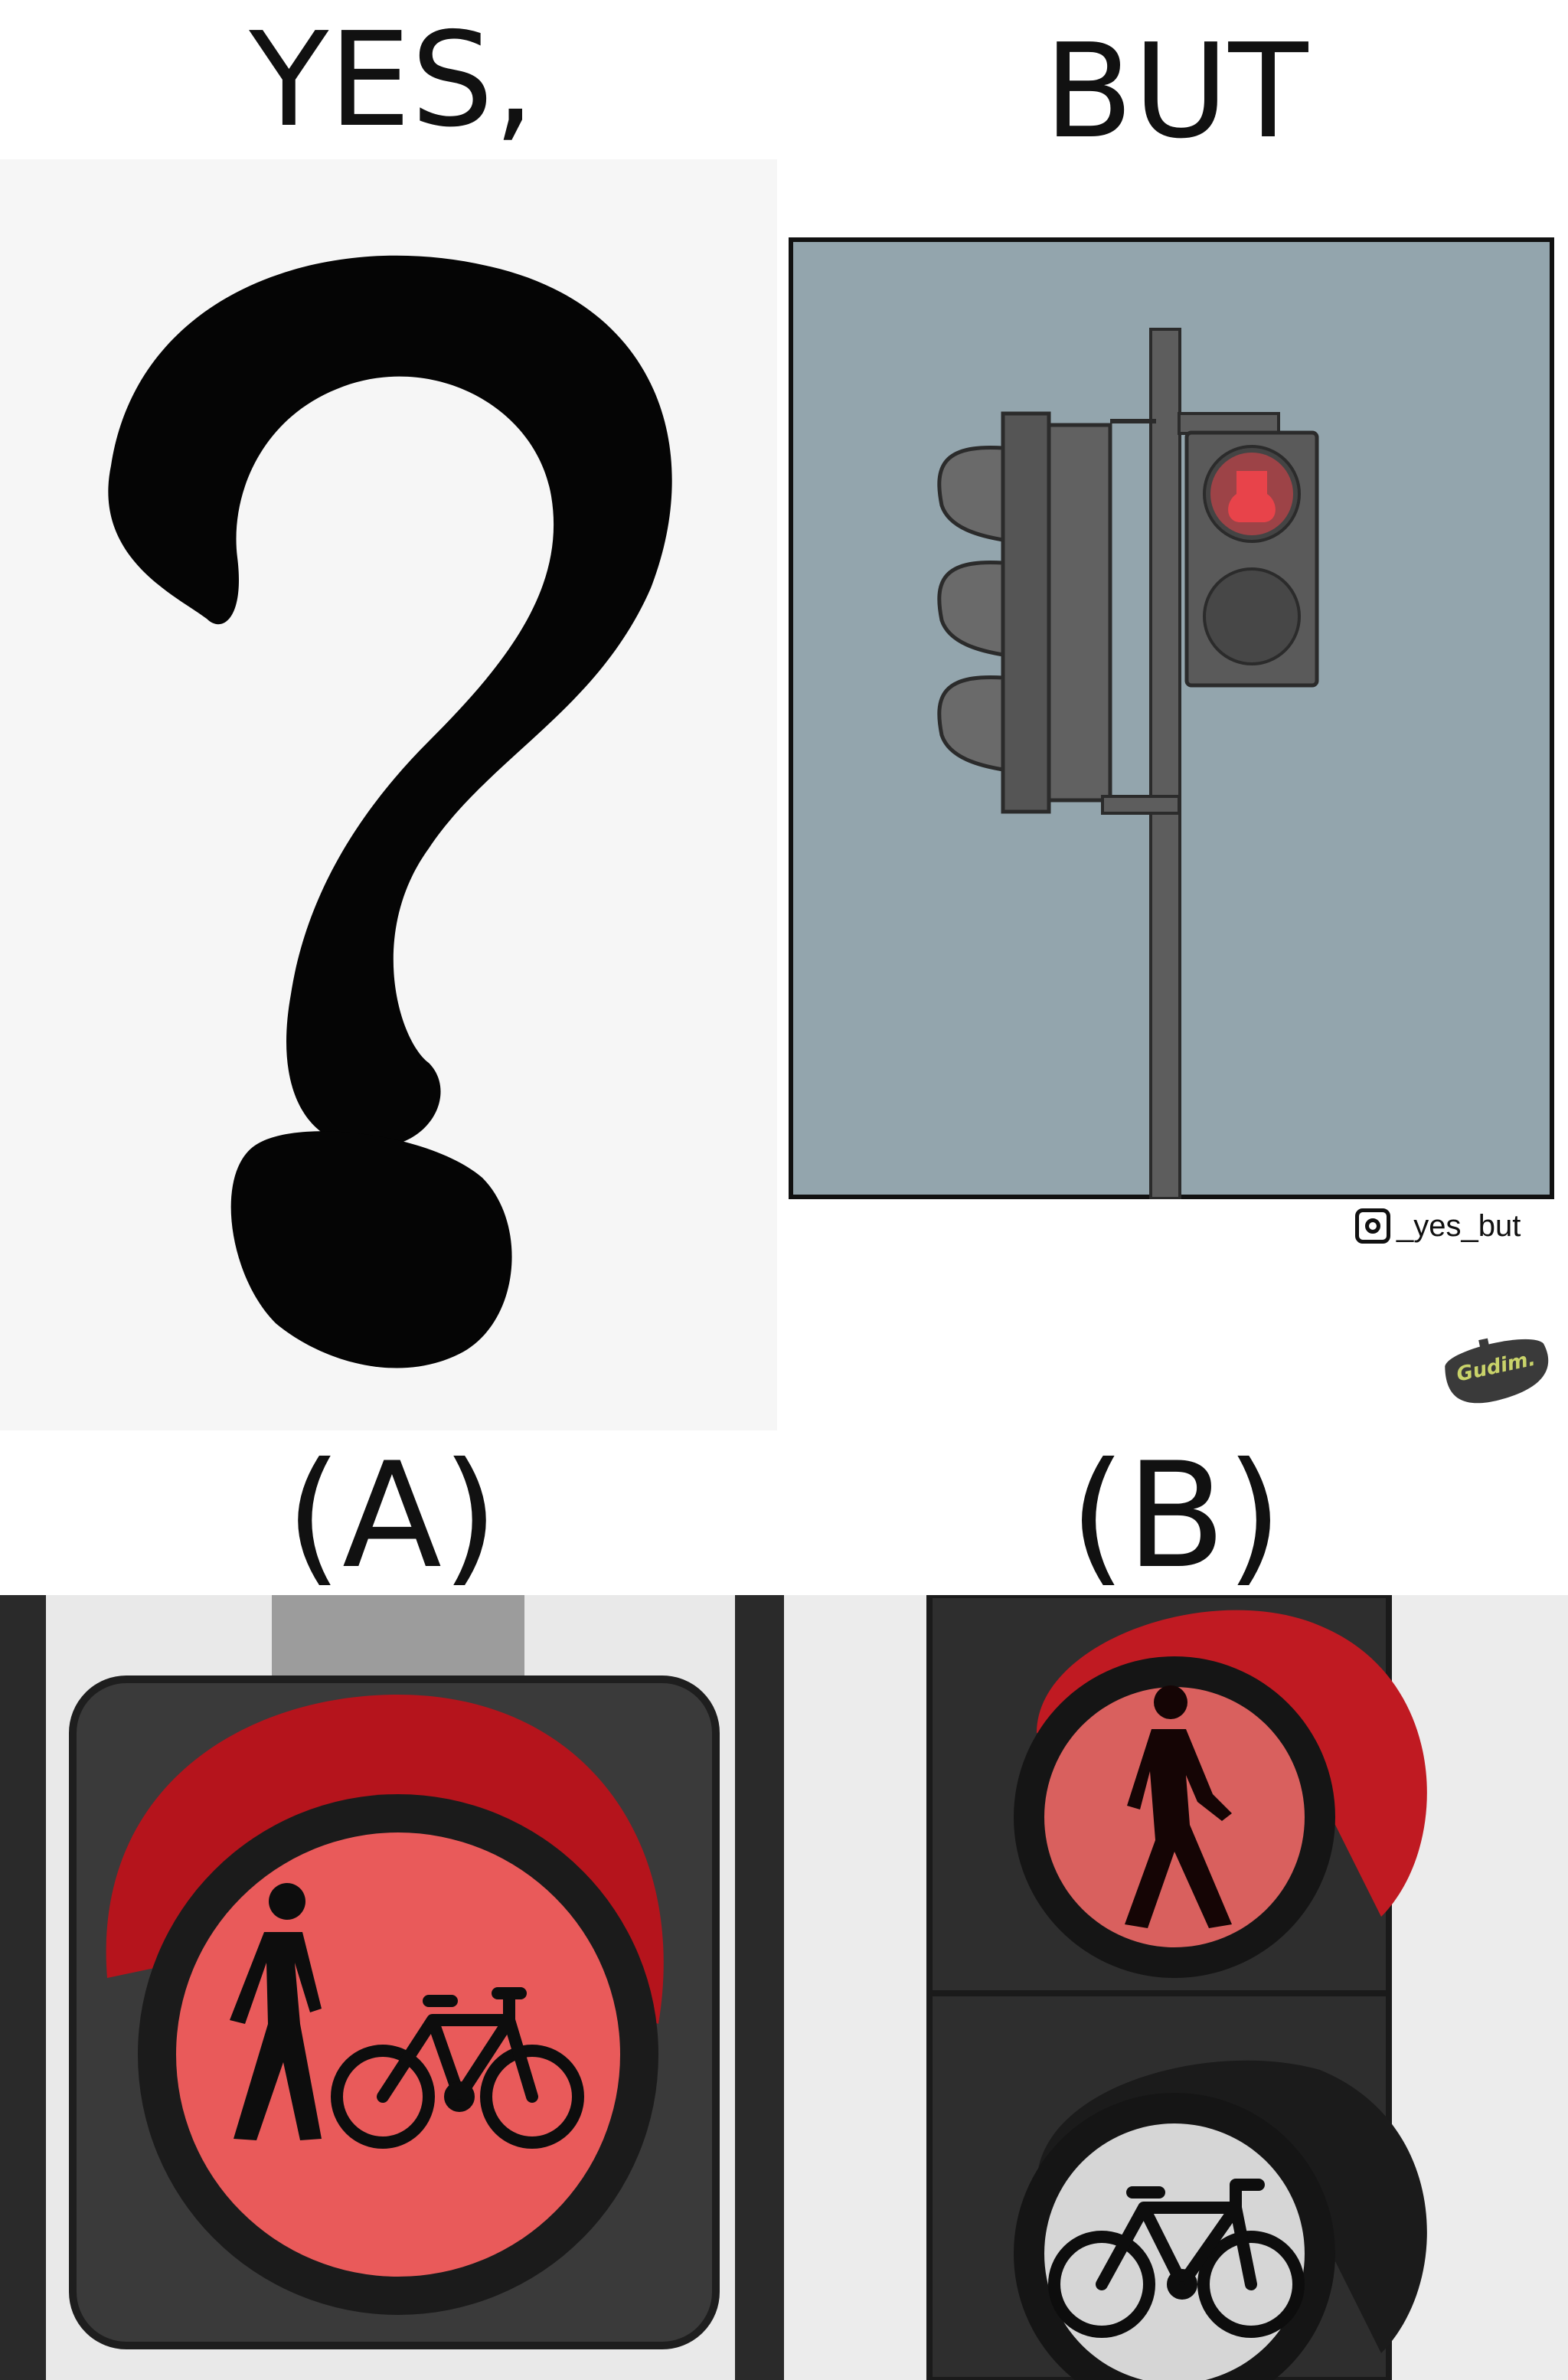 This screenshot has width=1568, height=2380. I want to click on vehicle-visor-top, so click(971, 493).